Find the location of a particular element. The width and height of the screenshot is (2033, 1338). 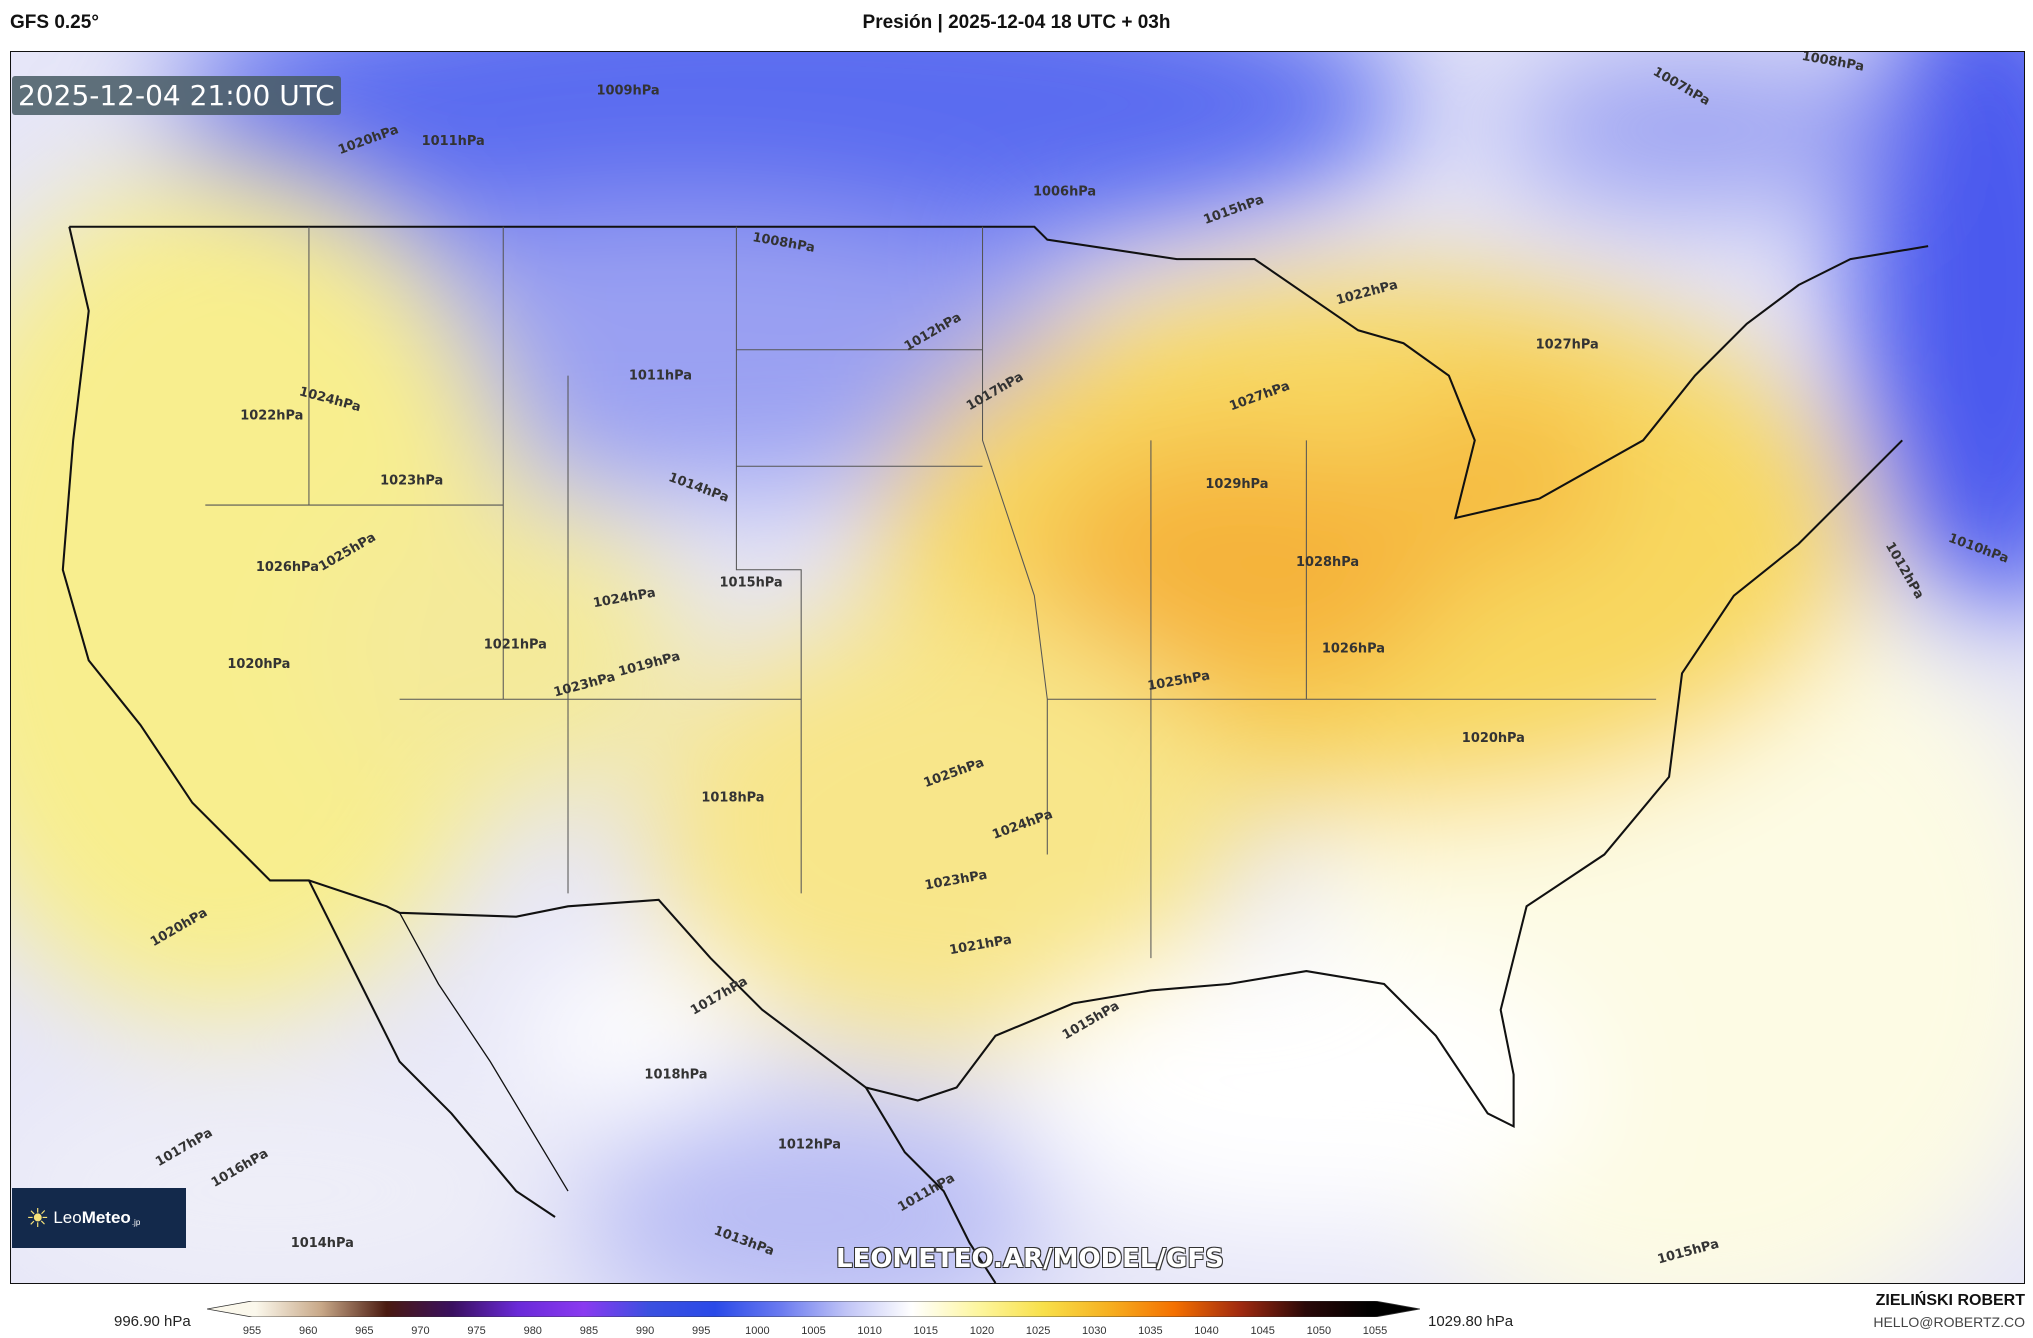

colorbar-tick-label: 1050 is located at coordinates (1319, 1331).